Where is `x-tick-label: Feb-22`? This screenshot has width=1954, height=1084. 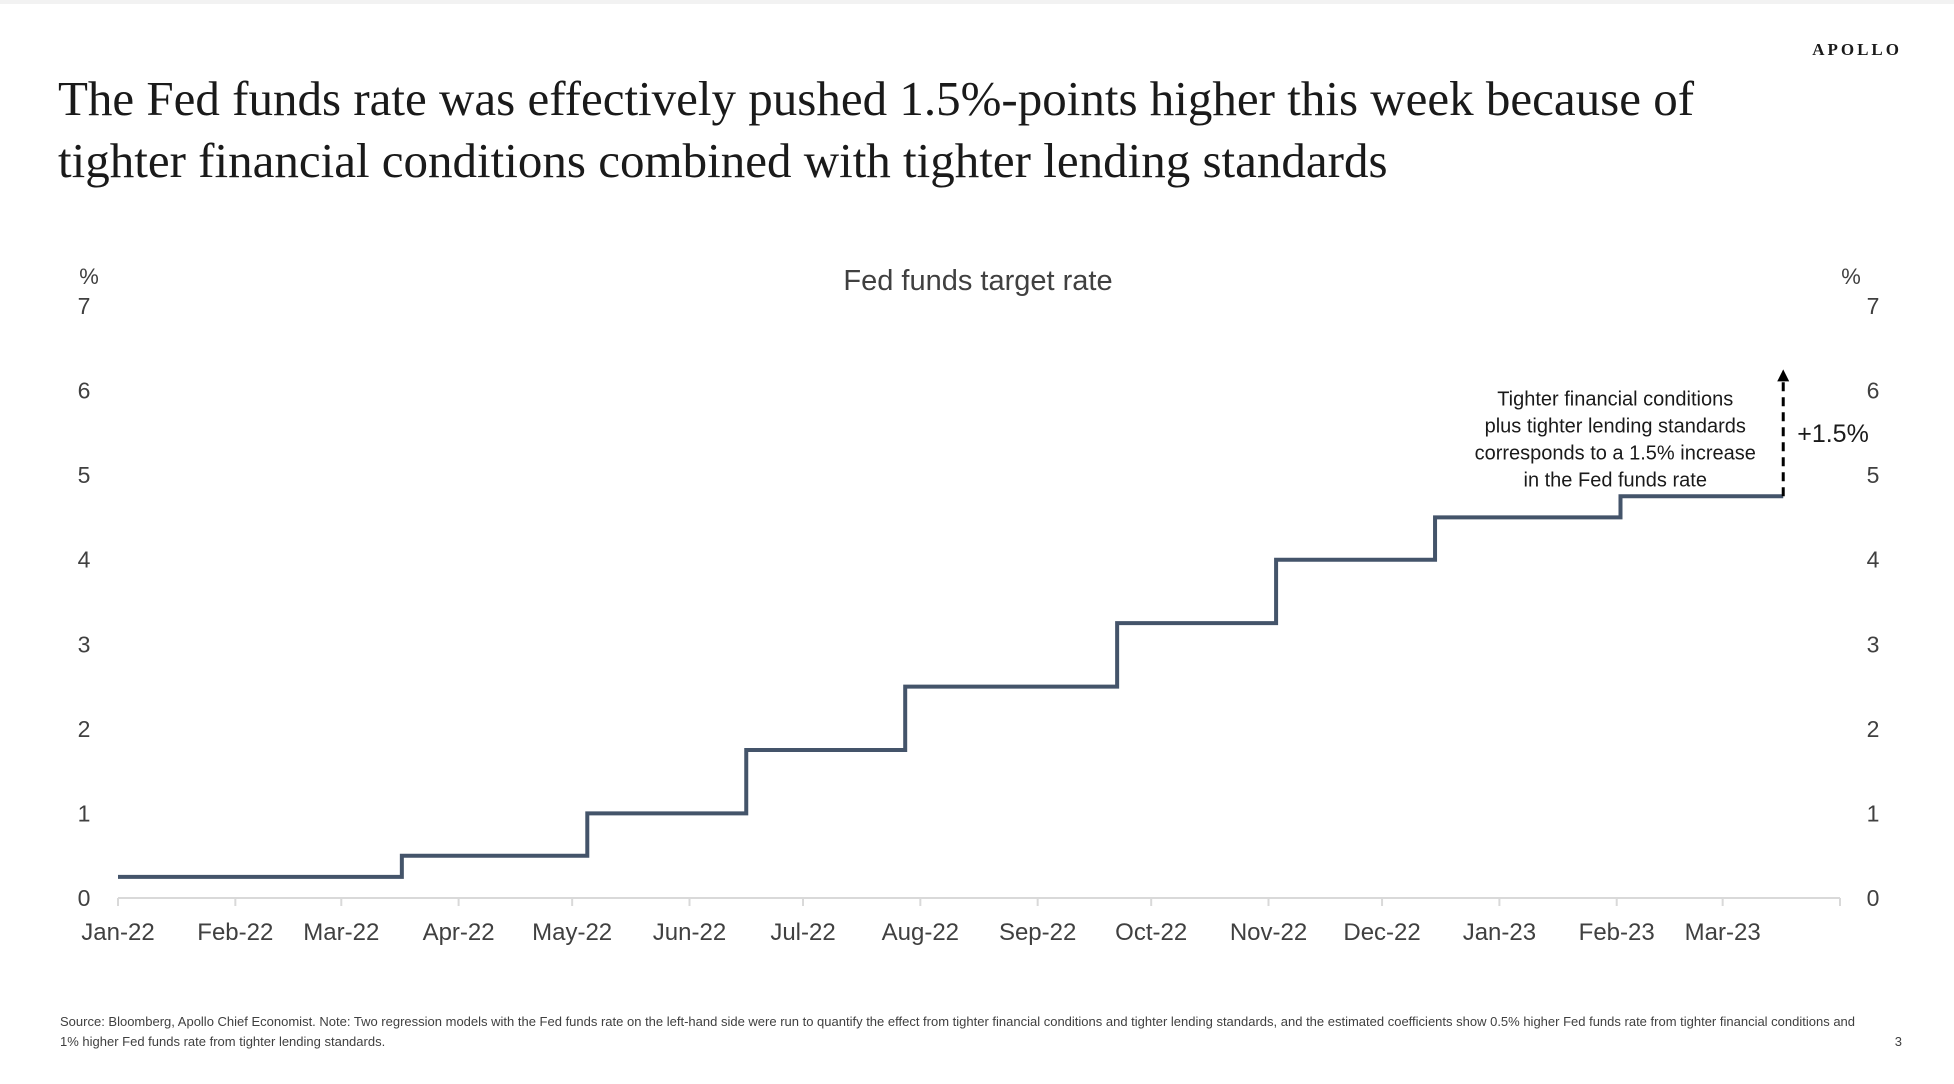 x-tick-label: Feb-22 is located at coordinates (235, 932).